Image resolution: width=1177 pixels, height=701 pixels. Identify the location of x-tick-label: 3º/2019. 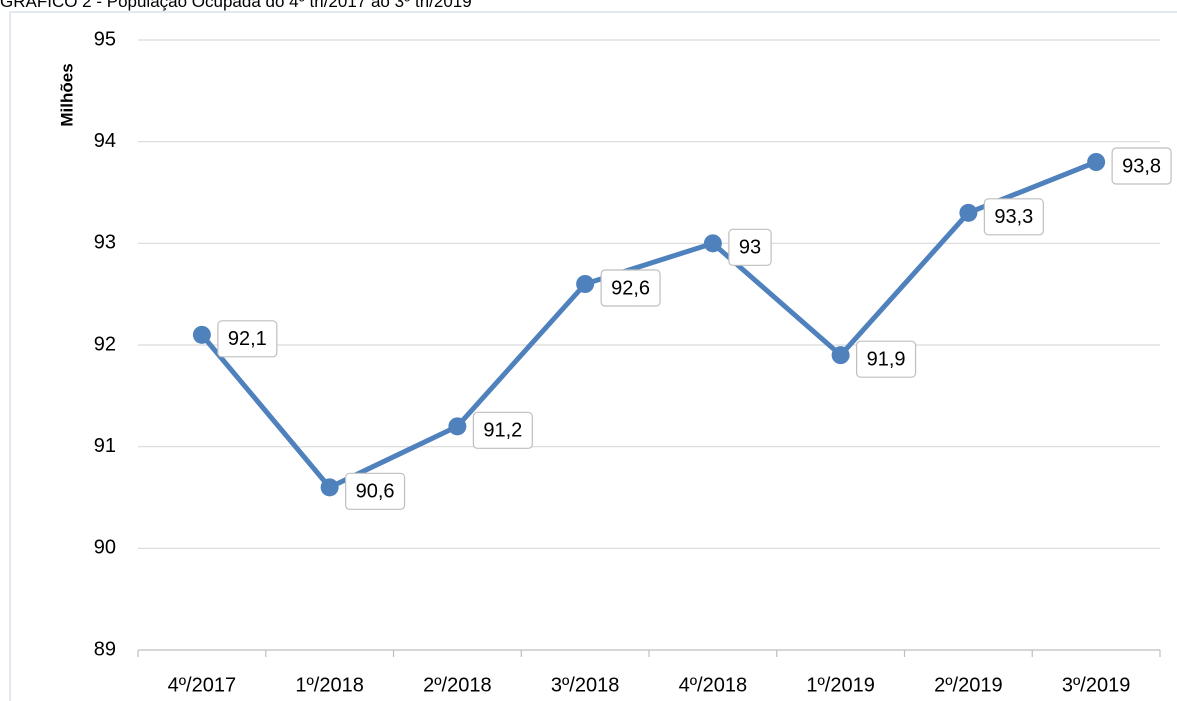
(1096, 685).